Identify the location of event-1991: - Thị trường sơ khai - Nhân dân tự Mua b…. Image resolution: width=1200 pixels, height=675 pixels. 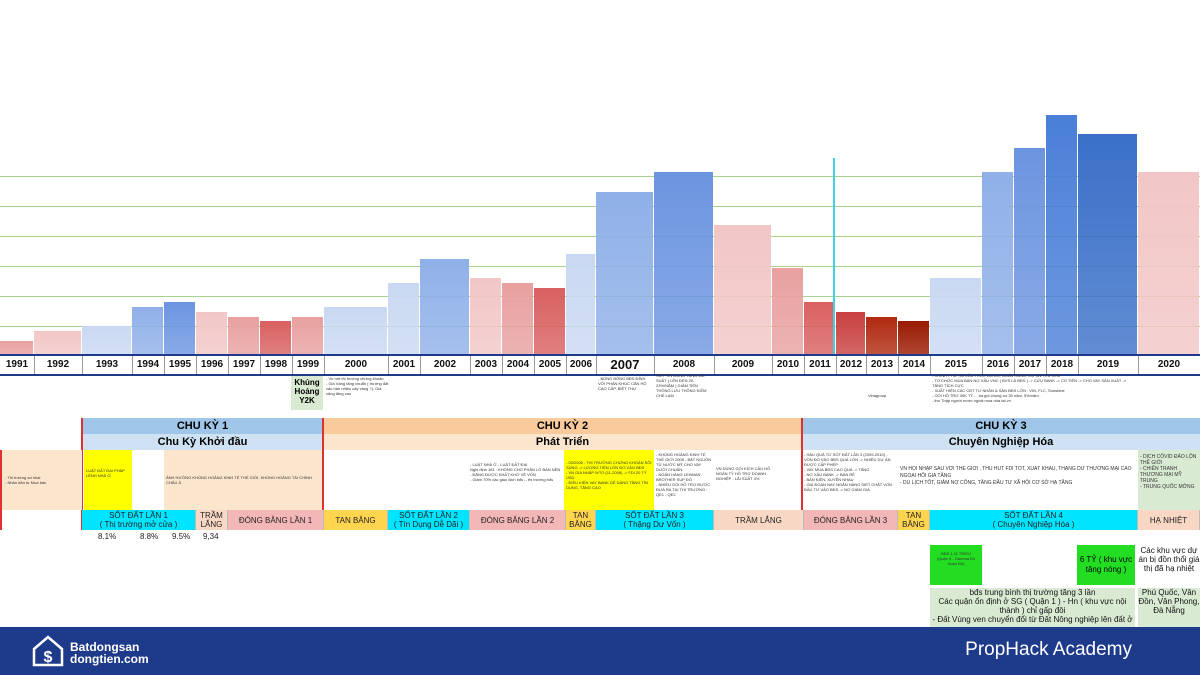
(26, 480).